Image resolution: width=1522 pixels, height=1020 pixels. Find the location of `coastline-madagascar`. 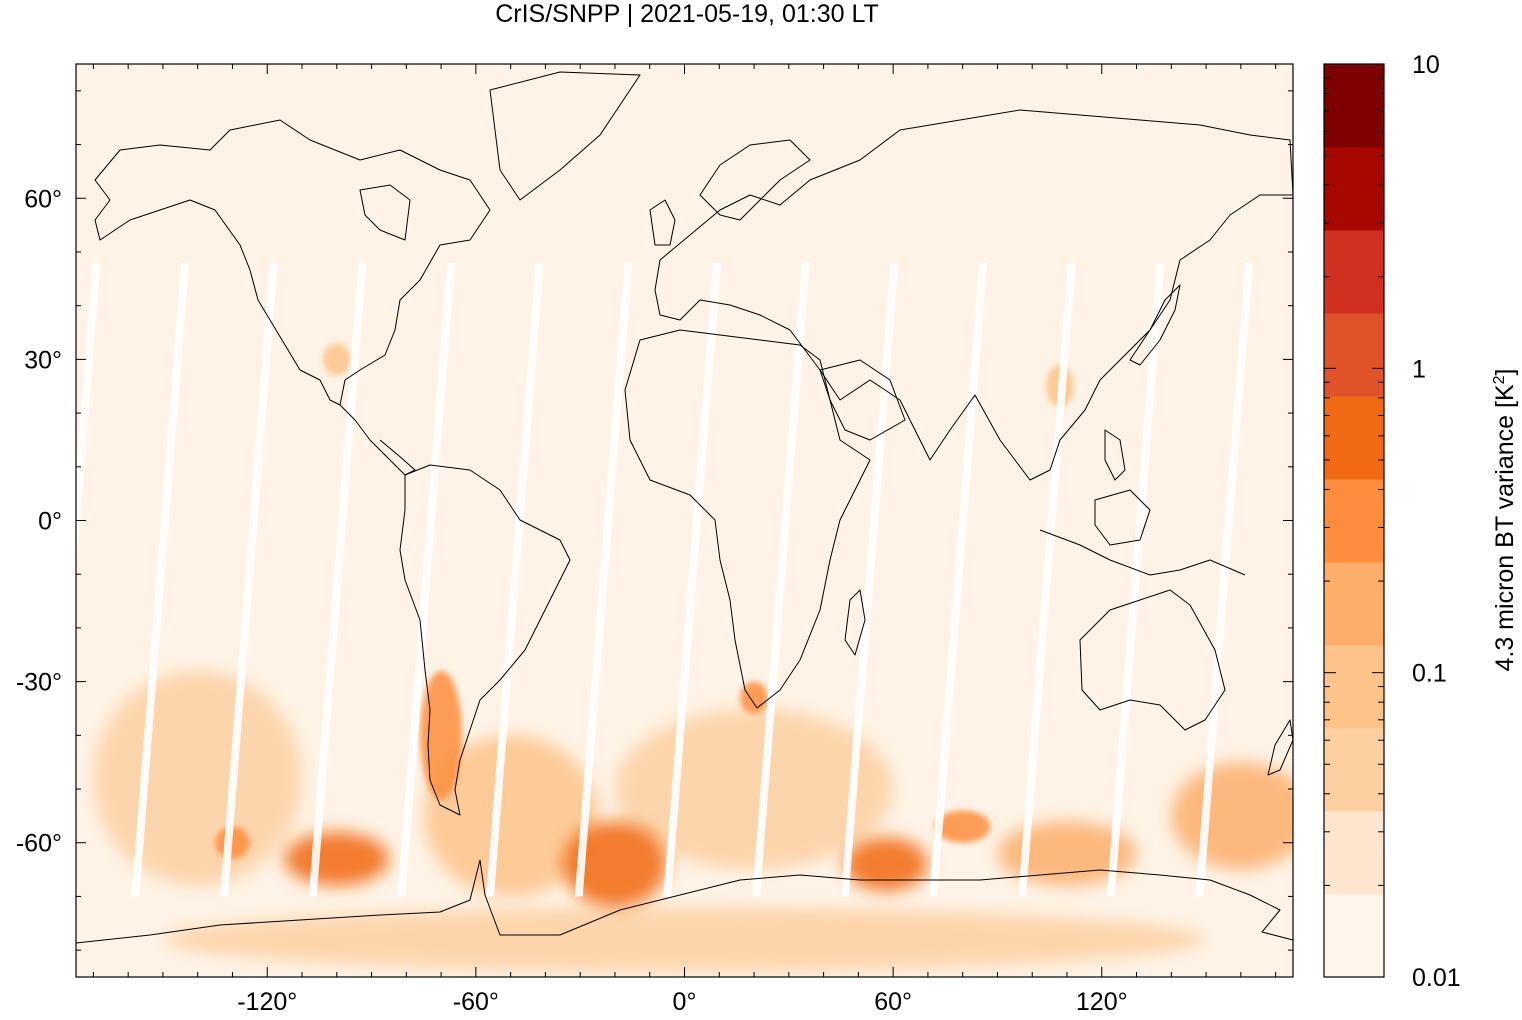

coastline-madagascar is located at coordinates (855, 622).